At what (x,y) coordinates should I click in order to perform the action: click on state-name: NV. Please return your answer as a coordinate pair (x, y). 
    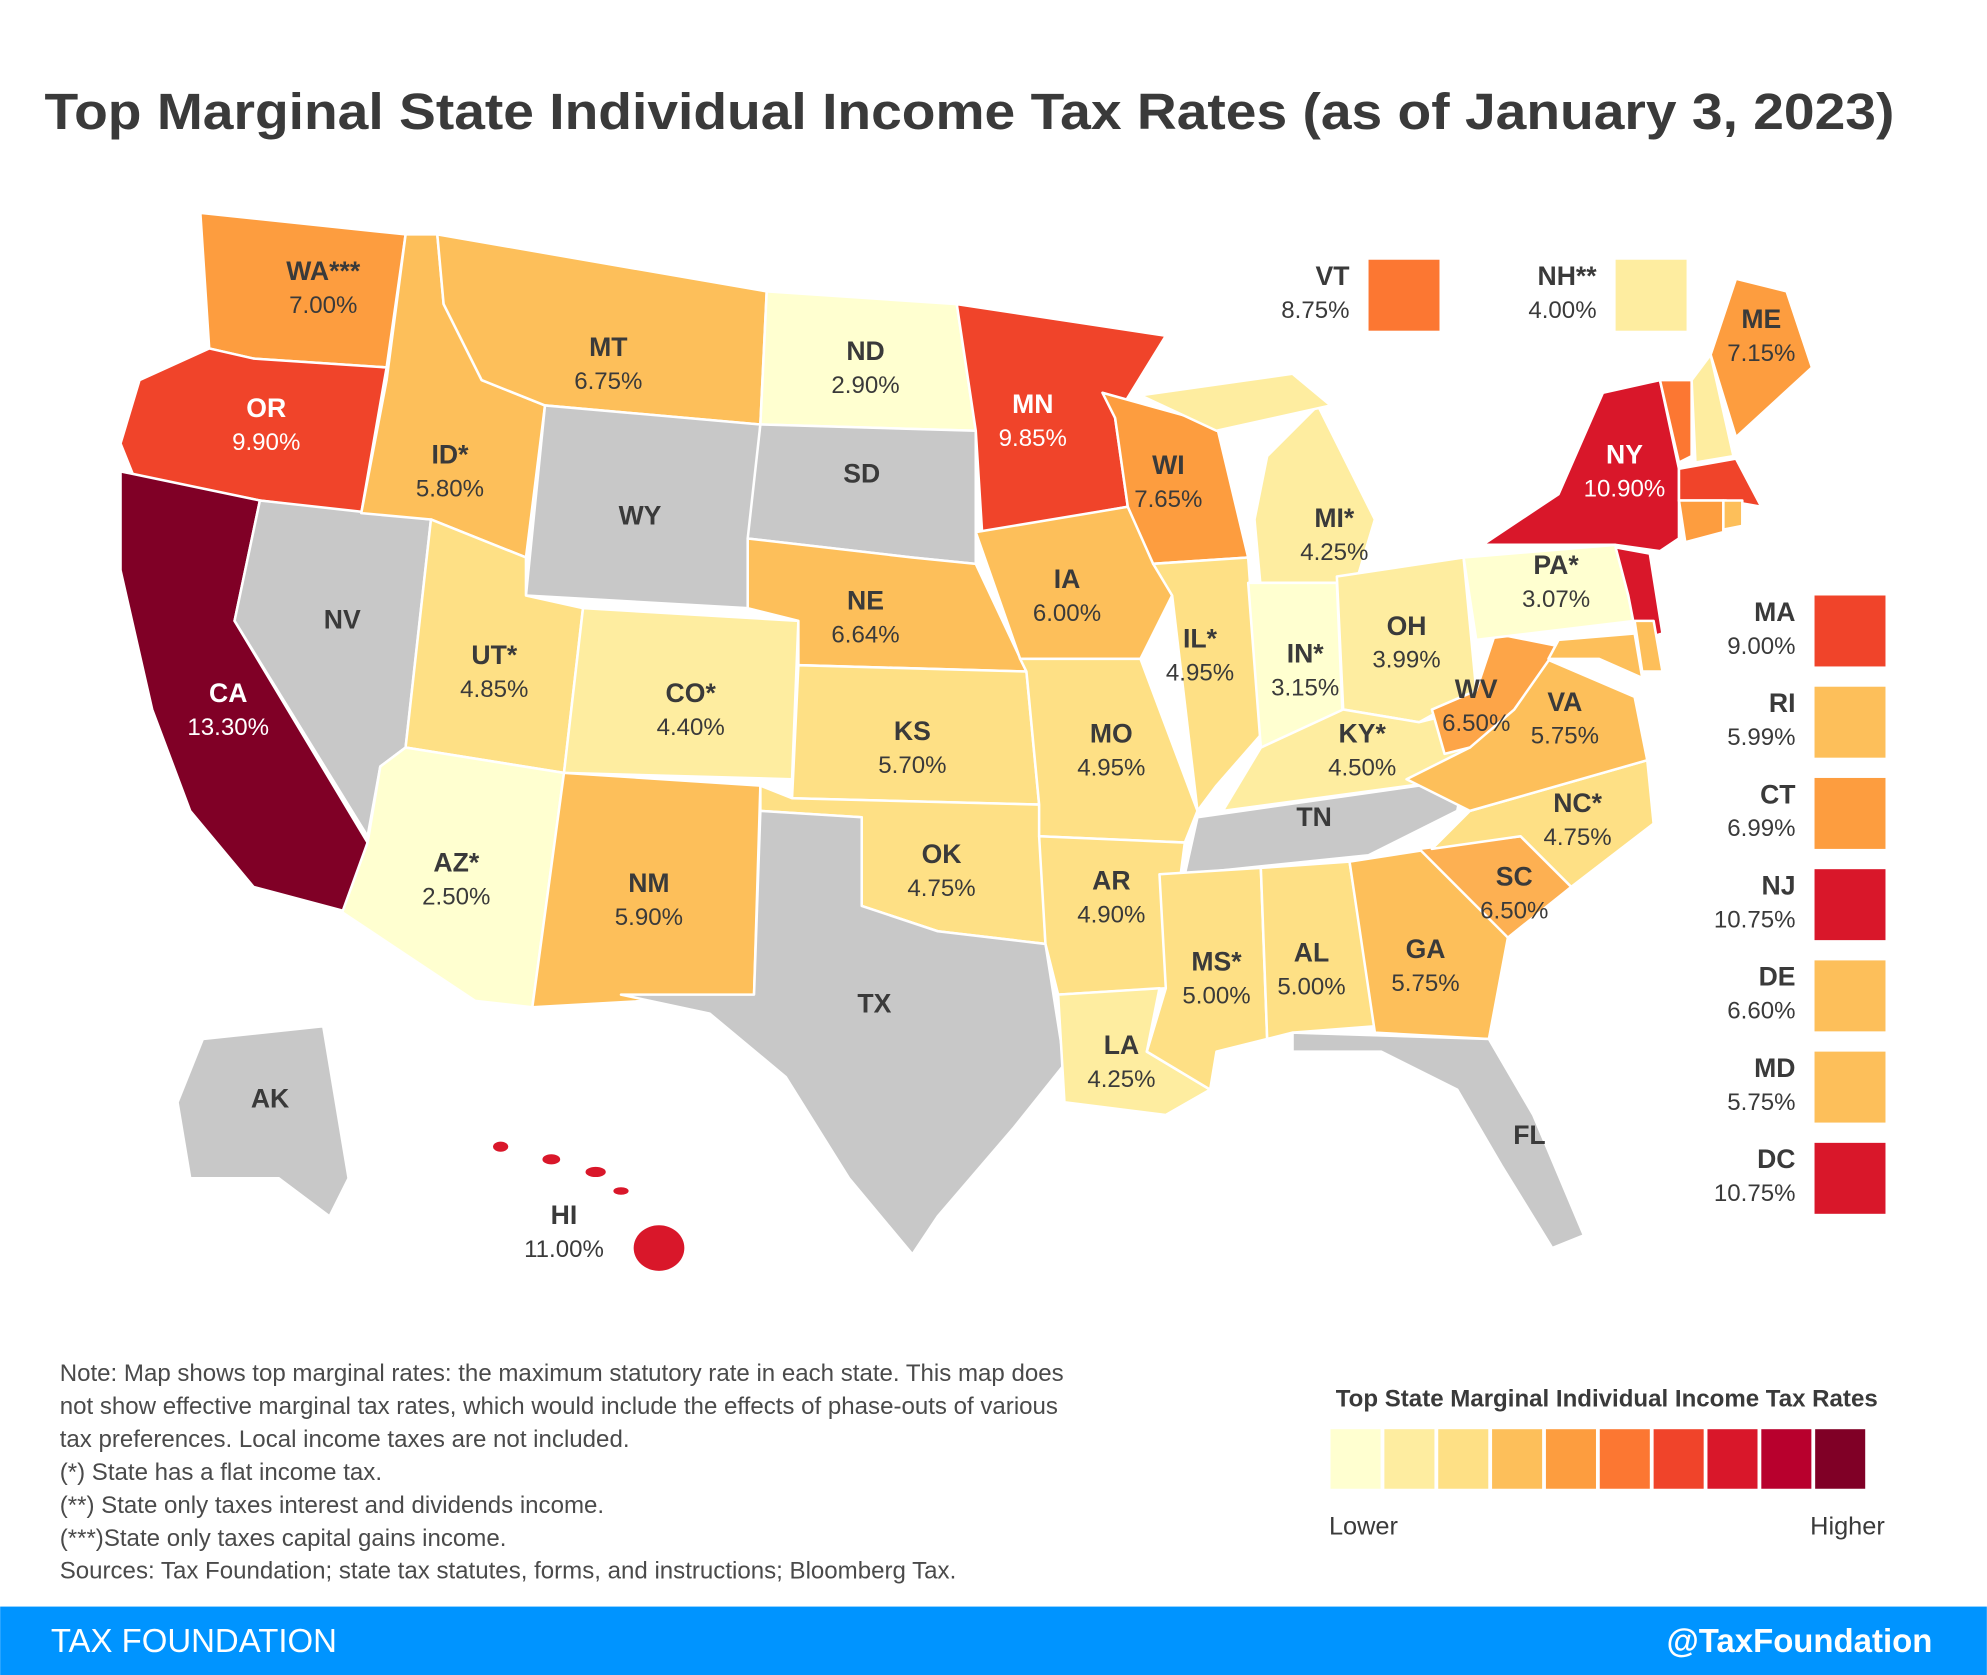
    Looking at the image, I should click on (342, 619).